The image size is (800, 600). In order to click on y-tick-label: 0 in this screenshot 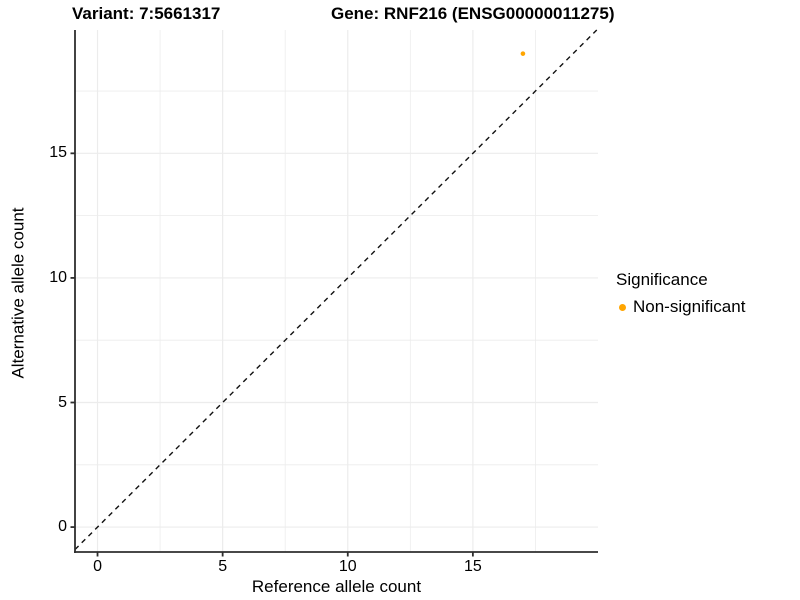, I will do `click(62, 527)`.